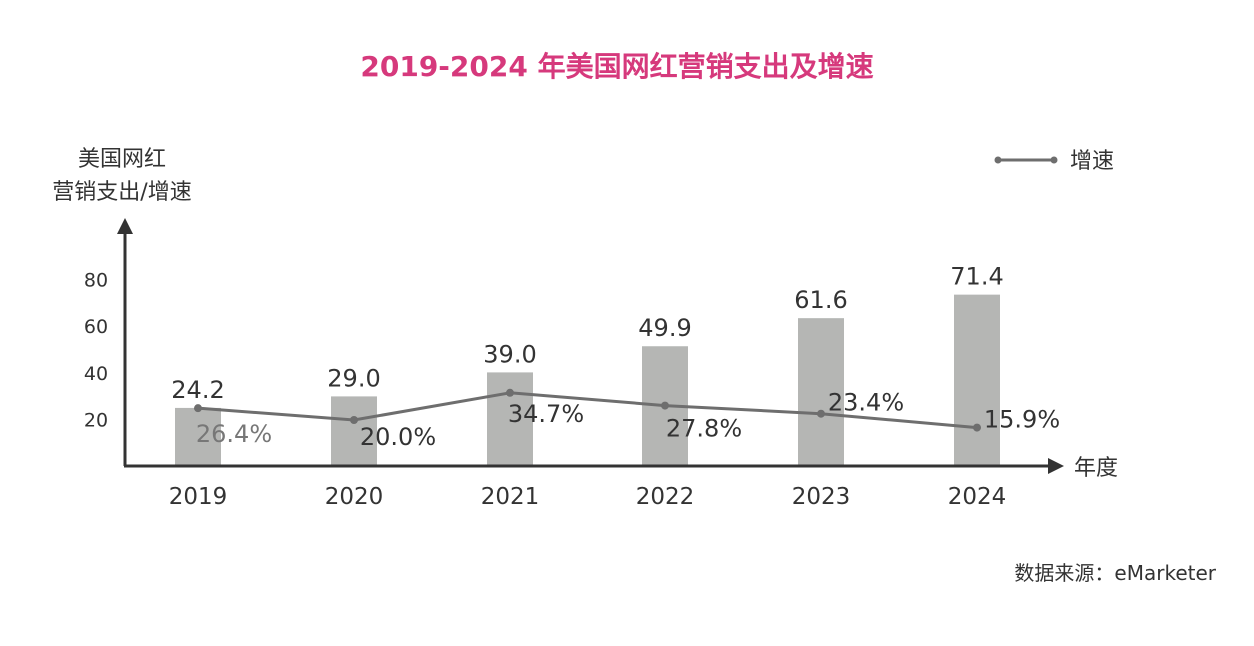 The width and height of the screenshot is (1254, 646). I want to click on chart-title: 2019-2024 年美国网红营销支出及增速, so click(616, 66).